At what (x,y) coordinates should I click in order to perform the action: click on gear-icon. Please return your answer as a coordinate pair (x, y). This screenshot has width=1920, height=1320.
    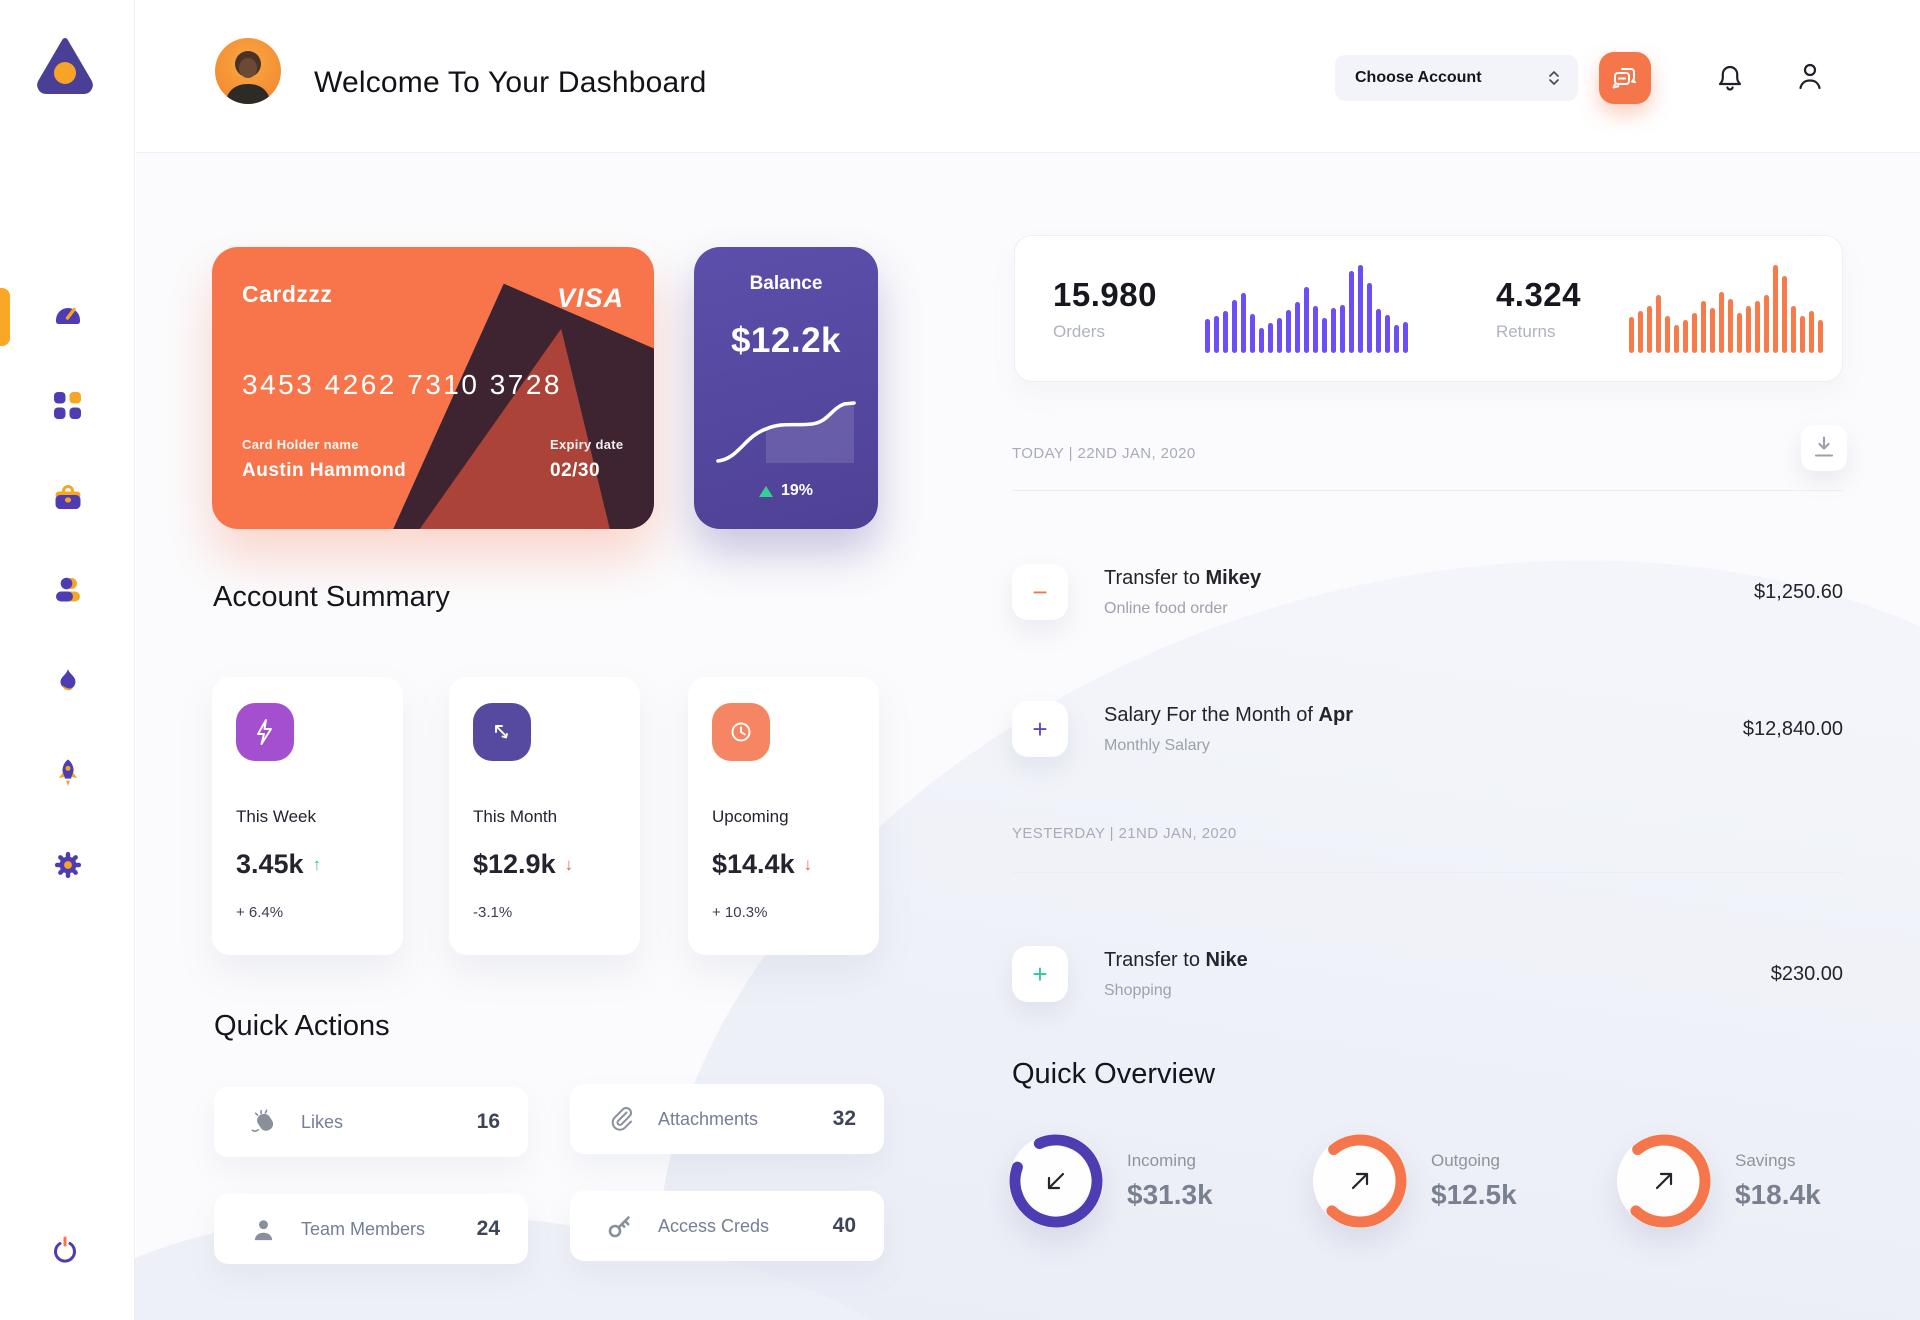
    Looking at the image, I should click on (67, 865).